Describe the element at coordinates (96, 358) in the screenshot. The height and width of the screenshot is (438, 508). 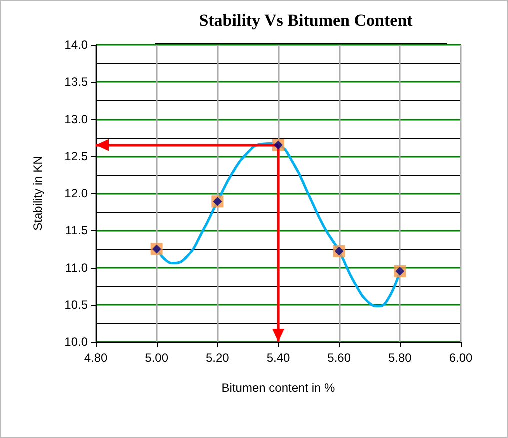
I see `x-tick-label: 4.80` at that location.